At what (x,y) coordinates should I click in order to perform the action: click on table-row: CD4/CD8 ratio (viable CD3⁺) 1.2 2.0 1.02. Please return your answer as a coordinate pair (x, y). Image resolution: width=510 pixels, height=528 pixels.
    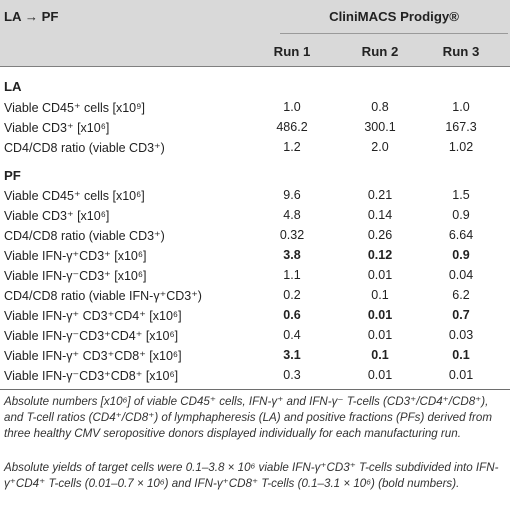
    Looking at the image, I should click on (255, 149).